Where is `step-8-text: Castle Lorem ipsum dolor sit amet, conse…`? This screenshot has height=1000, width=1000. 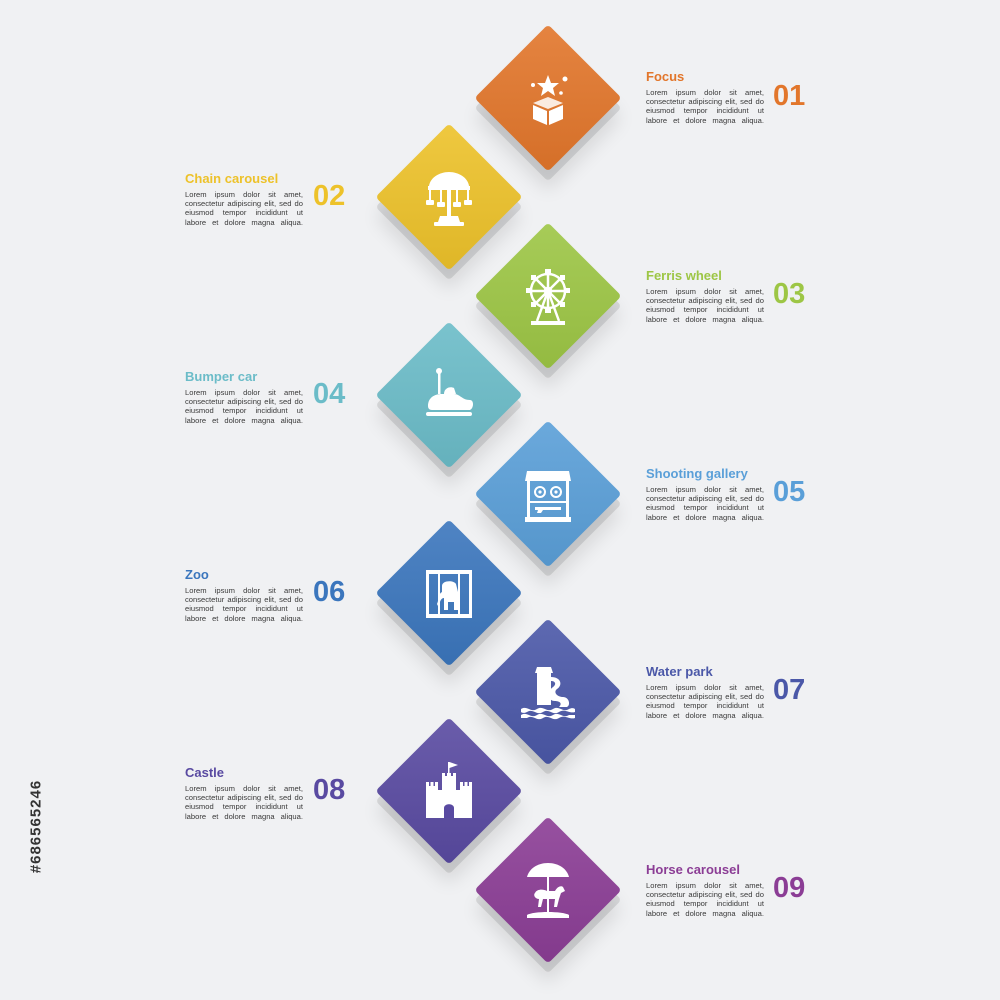 step-8-text: Castle Lorem ipsum dolor sit amet, conse… is located at coordinates (245, 793).